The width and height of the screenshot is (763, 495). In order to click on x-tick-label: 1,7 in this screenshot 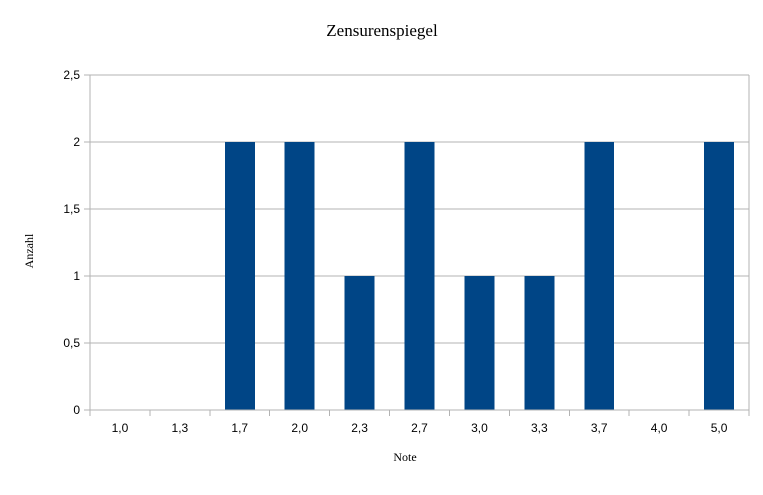, I will do `click(239, 428)`.